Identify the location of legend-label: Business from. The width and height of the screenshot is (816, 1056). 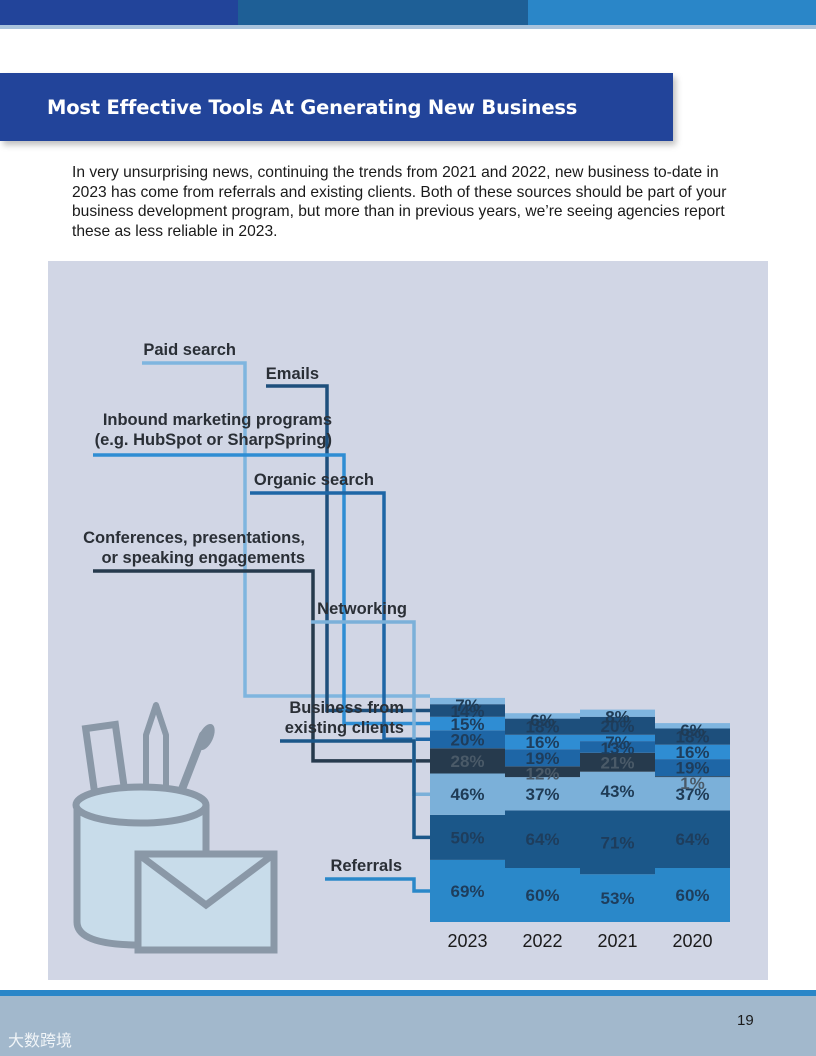
(346, 708).